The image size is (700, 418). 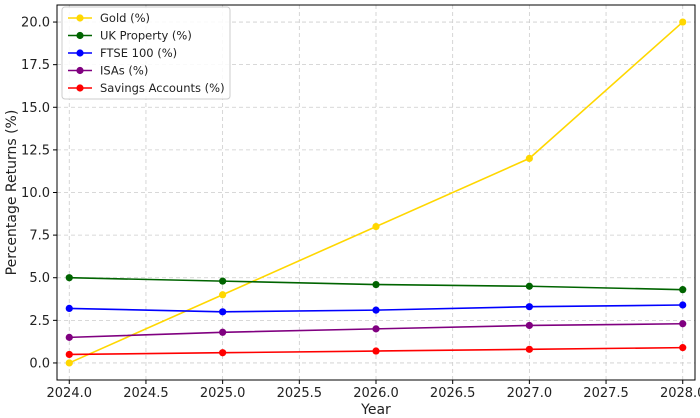 What do you see at coordinates (124, 71) in the screenshot?
I see `legend-label: ISAs (%)` at bounding box center [124, 71].